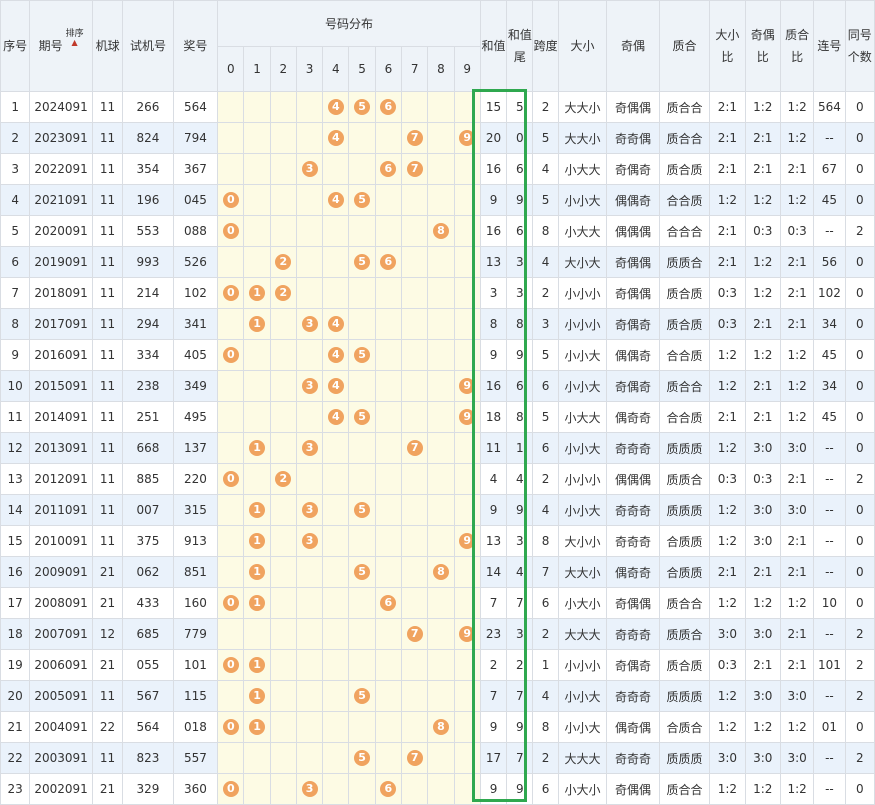 Image resolution: width=875 pixels, height=805 pixels. I want to click on dist-cell: 7, so click(415, 169).